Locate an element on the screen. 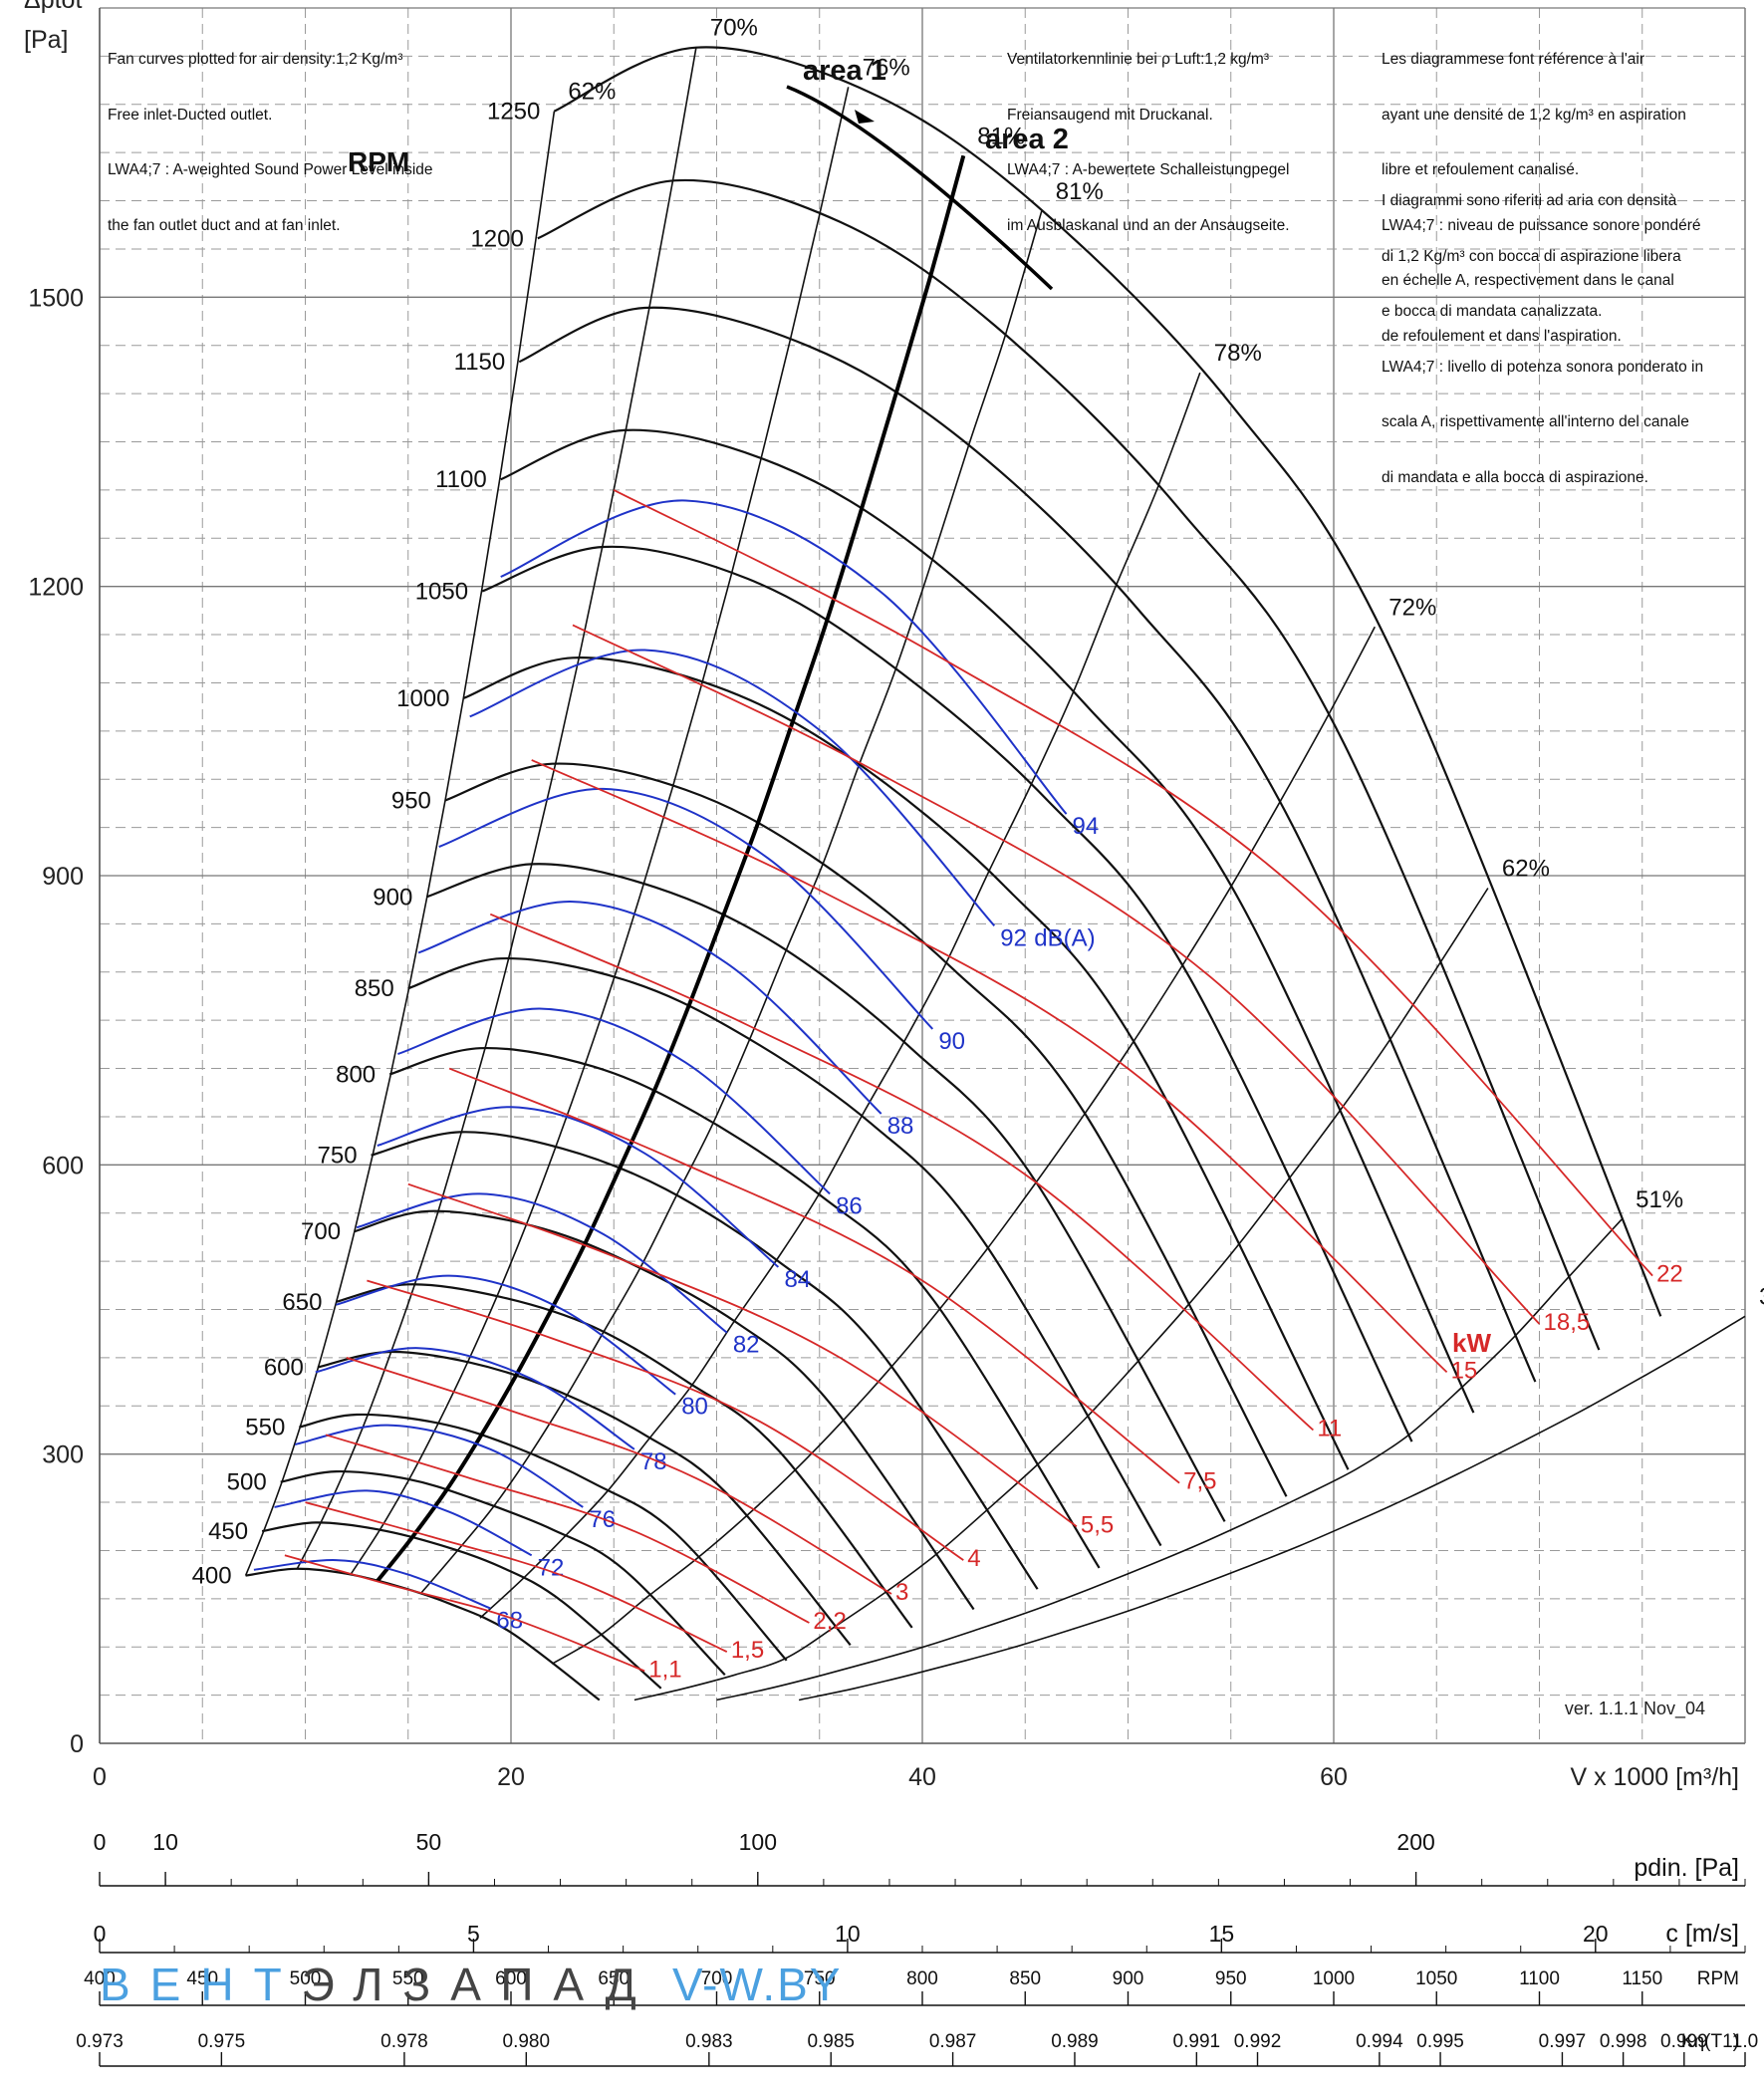  rpm-curve-label: 900 is located at coordinates (392, 898).